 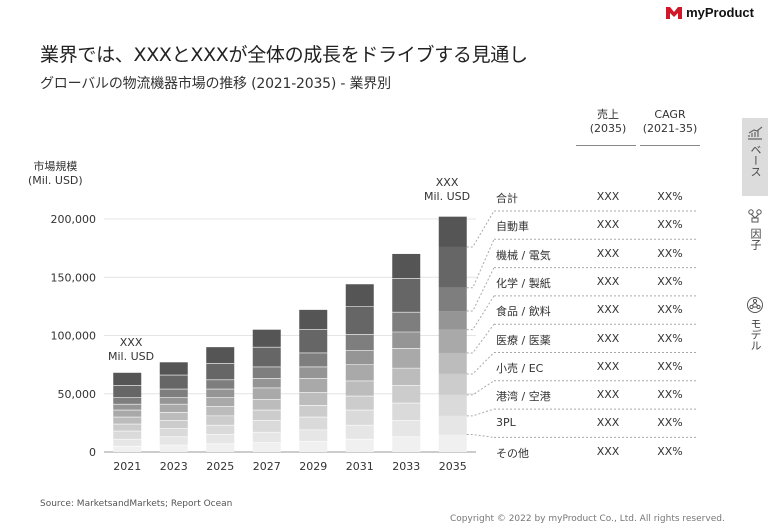 What do you see at coordinates (674, 12) in the screenshot?
I see `logo-mark-icon` at bounding box center [674, 12].